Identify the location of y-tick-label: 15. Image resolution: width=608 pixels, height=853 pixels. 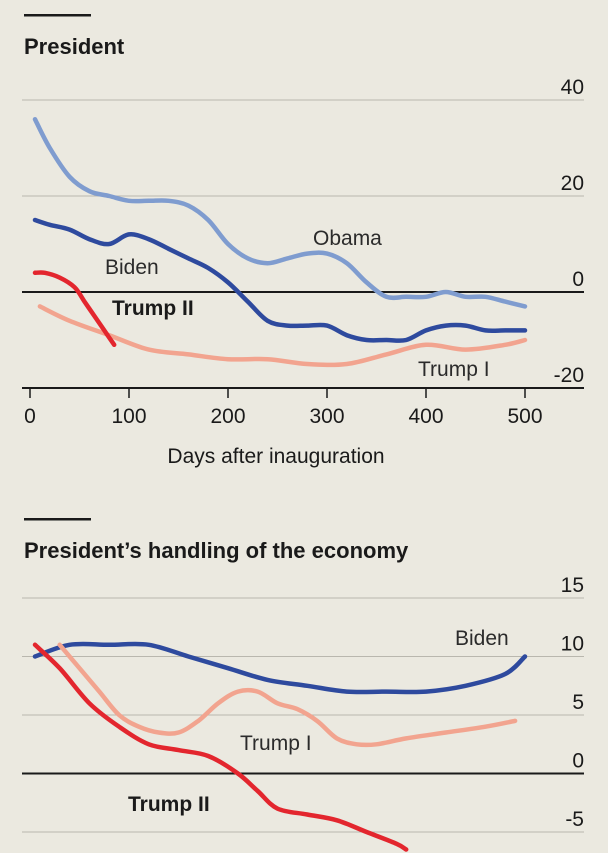
(572, 585).